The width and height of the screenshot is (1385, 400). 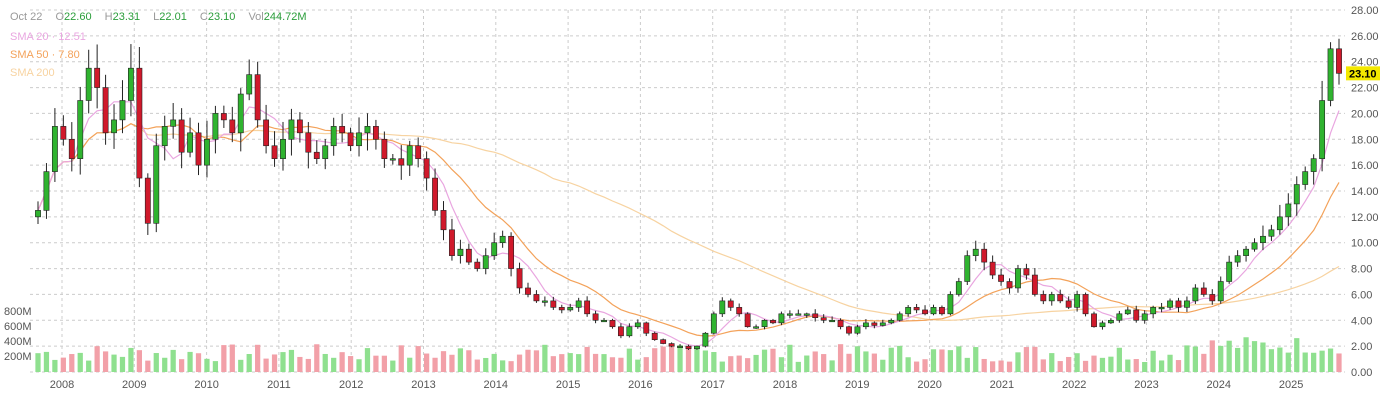 What do you see at coordinates (18, 327) in the screenshot?
I see `volume-tick-label: 600M` at bounding box center [18, 327].